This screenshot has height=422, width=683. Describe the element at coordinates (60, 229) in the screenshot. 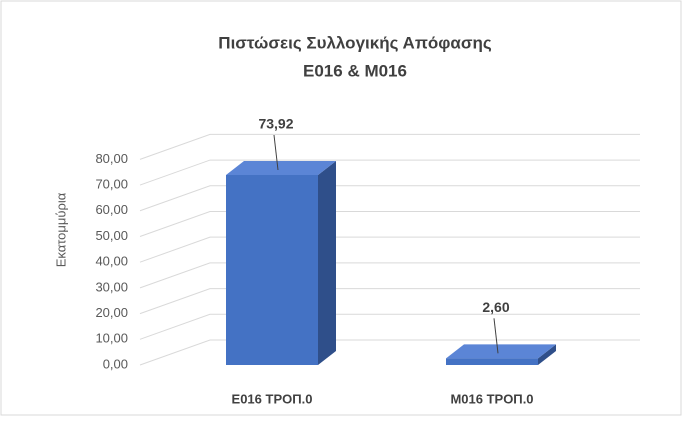

I see `y-axis-label: Εκατομμύρια` at that location.